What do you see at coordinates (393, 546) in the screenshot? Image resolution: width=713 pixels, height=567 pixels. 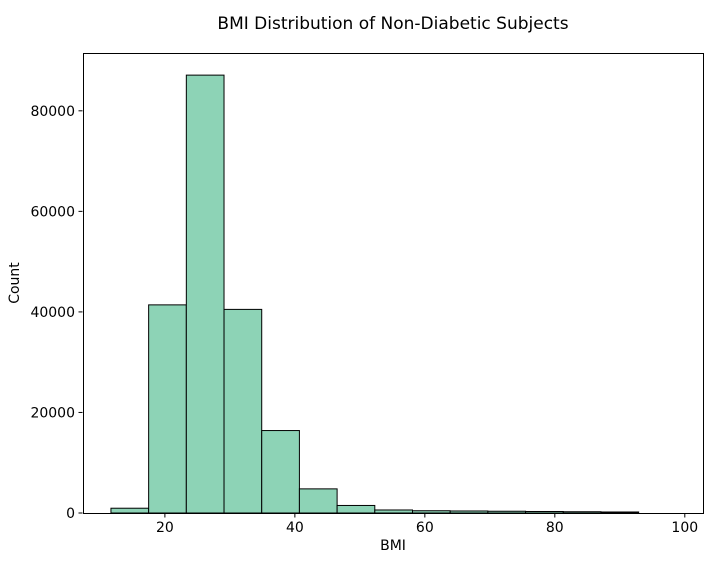 I see `x-axis-label: BMI` at bounding box center [393, 546].